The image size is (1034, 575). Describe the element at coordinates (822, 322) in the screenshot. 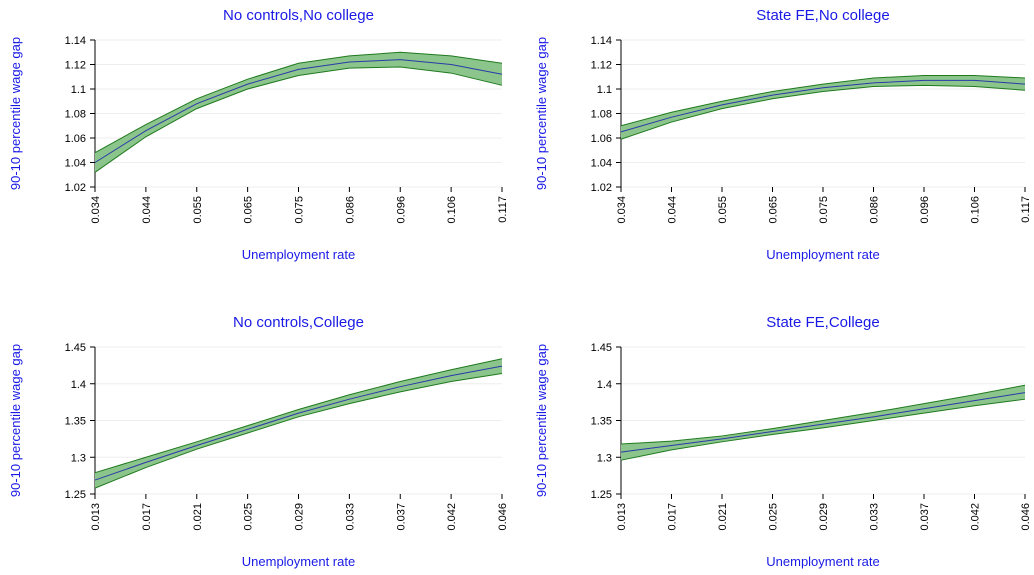

I see `chart-title: State FE,College` at that location.